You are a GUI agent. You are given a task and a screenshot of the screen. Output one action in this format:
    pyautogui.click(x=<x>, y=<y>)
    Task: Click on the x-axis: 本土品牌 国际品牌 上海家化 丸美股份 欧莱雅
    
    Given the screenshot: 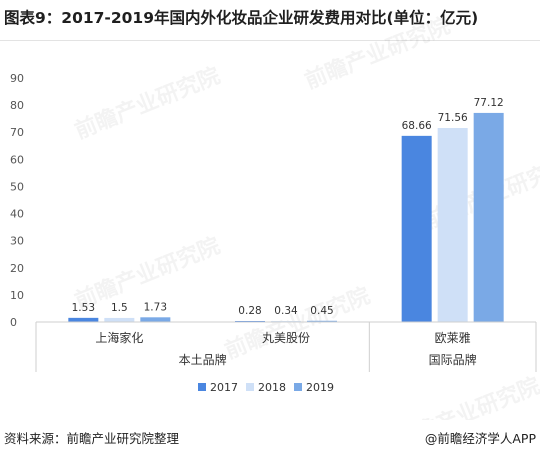 What is the action you would take?
    pyautogui.click(x=286, y=346)
    